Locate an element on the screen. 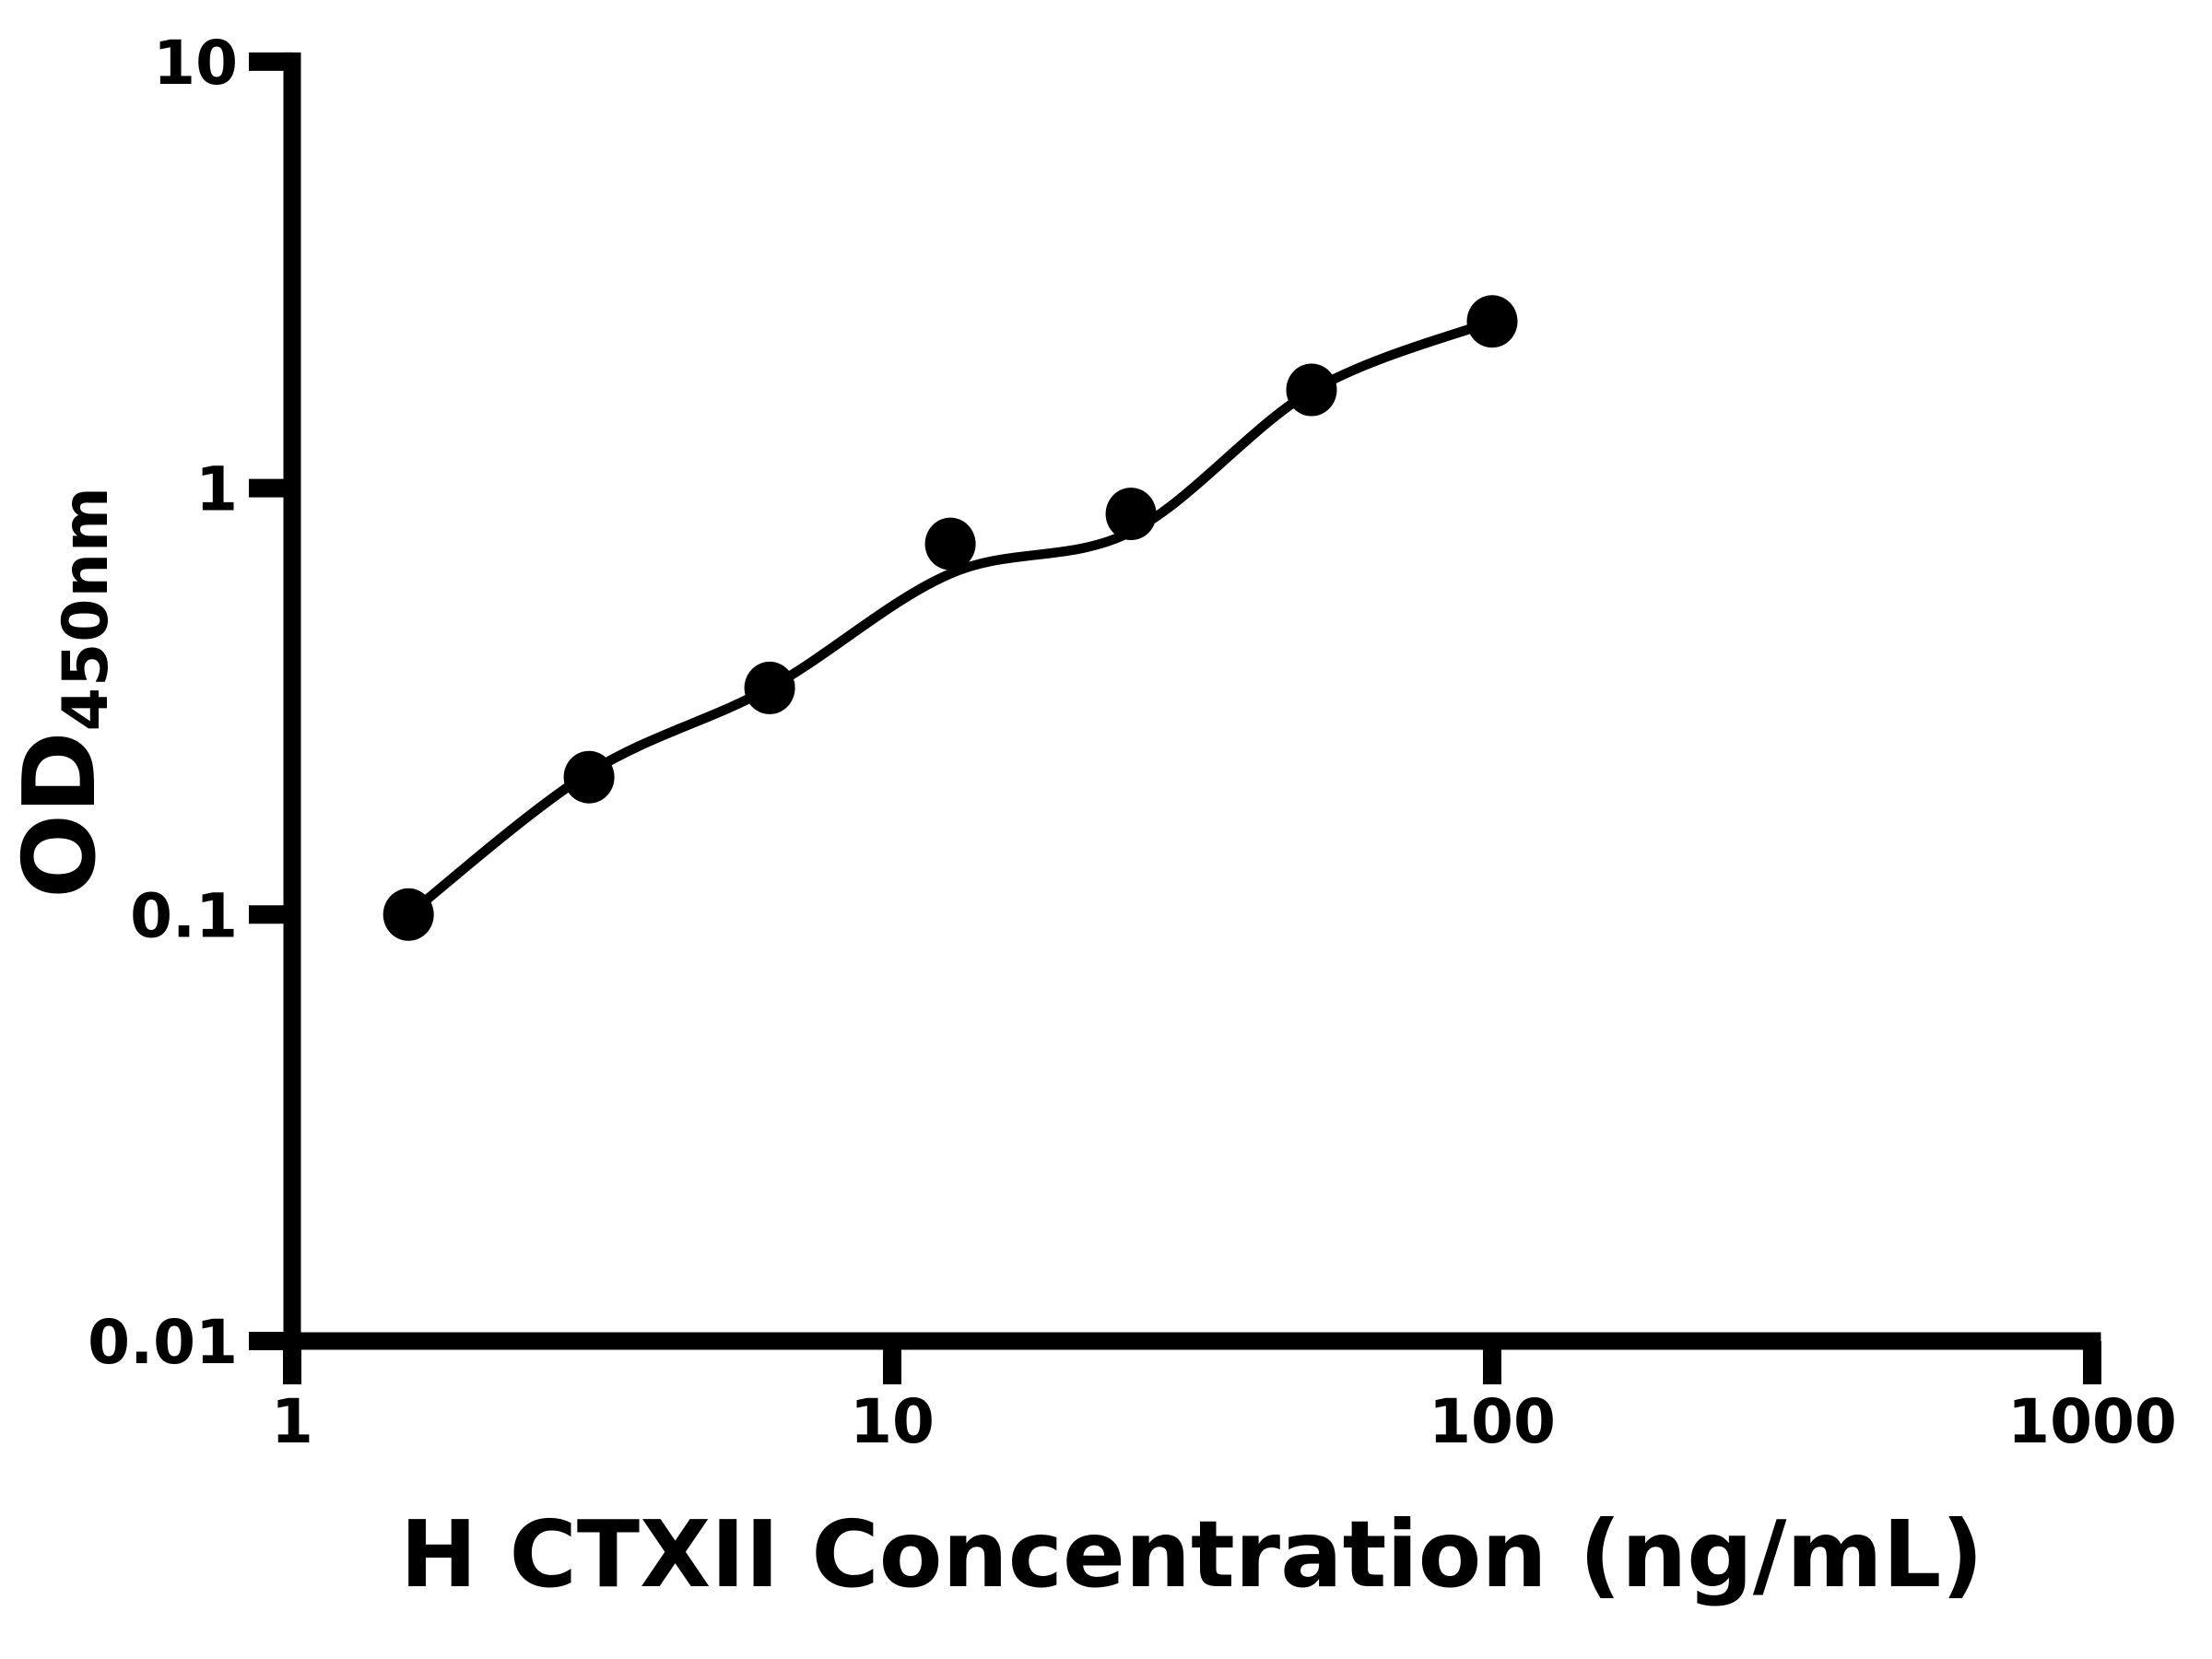 Image resolution: width=2212 pixels, height=1659 pixels. x-tick-label: 10 is located at coordinates (892, 1421).